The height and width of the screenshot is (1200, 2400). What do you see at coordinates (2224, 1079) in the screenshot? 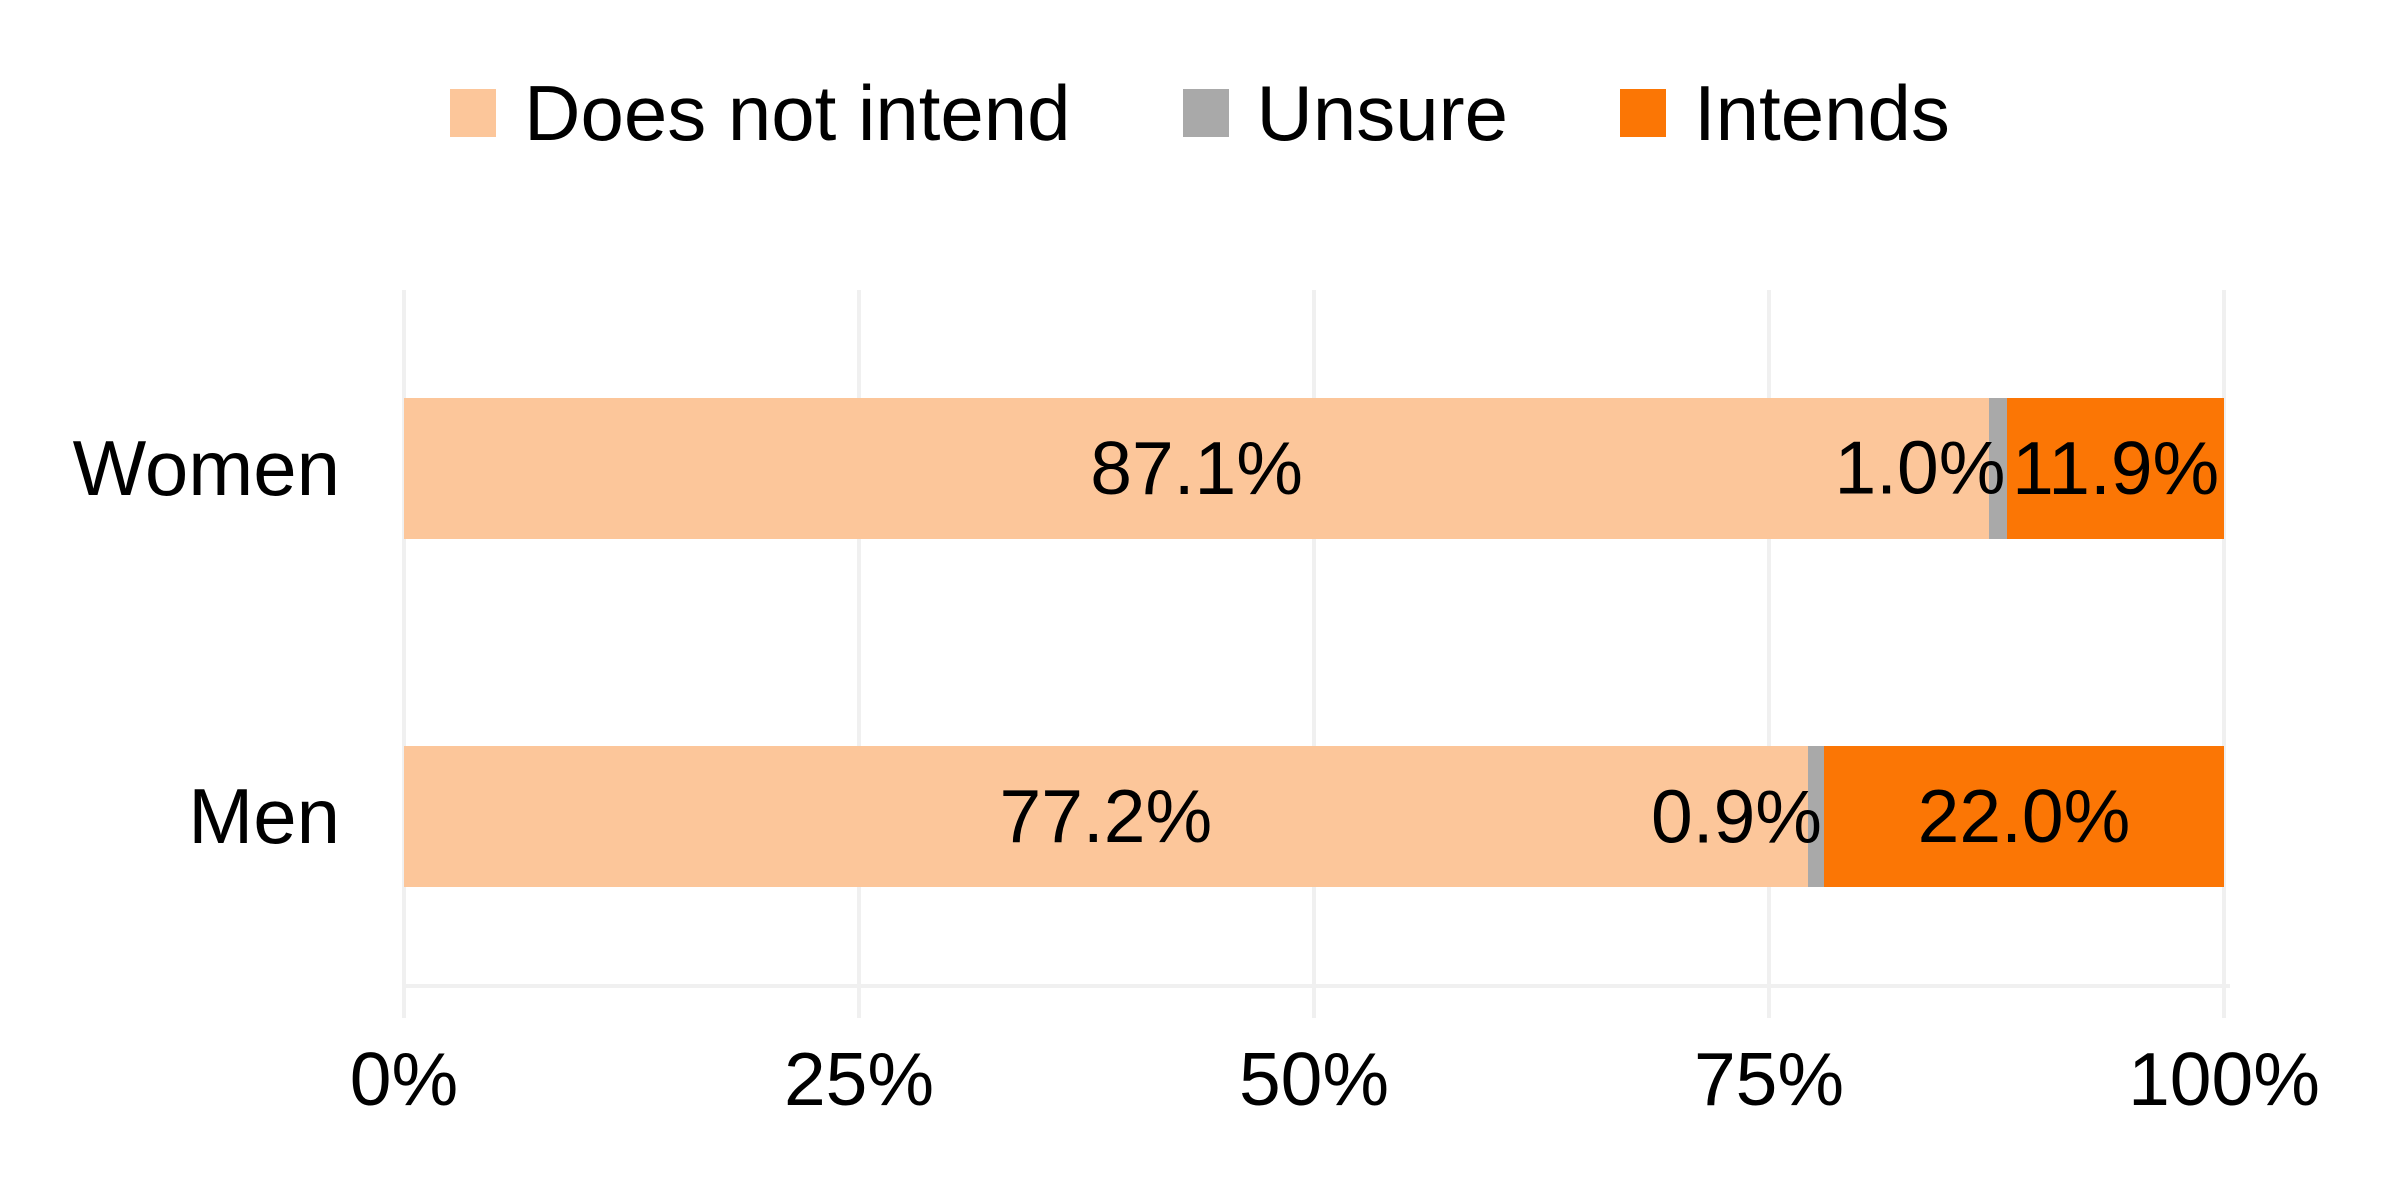
I see `x-tick-label-100: 100%` at bounding box center [2224, 1079].